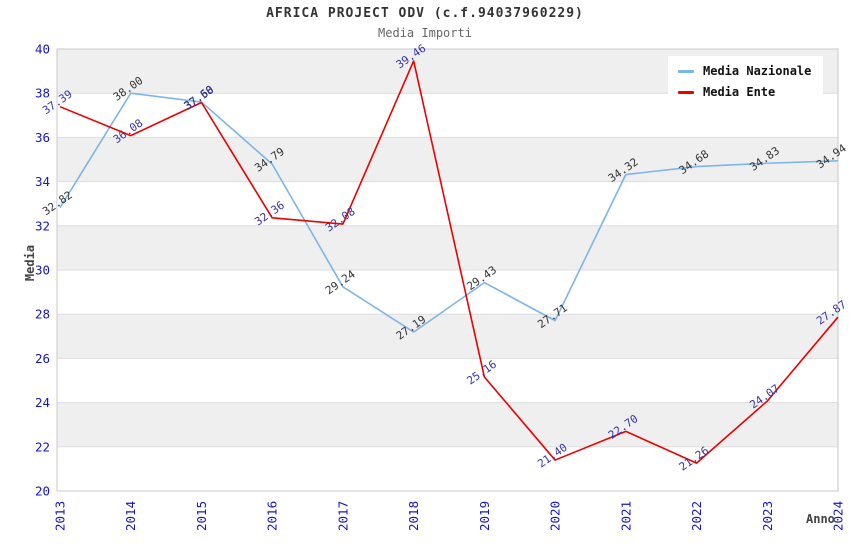 The height and width of the screenshot is (550, 850). I want to click on legend-item-media-ente: Media Ente, so click(744, 92).